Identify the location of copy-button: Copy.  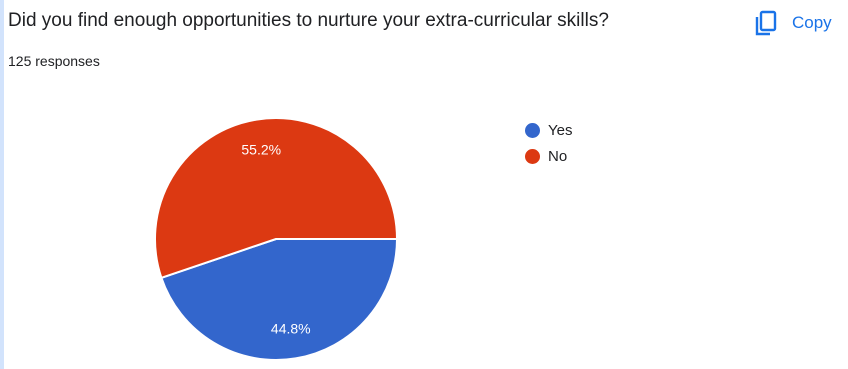
(799, 23).